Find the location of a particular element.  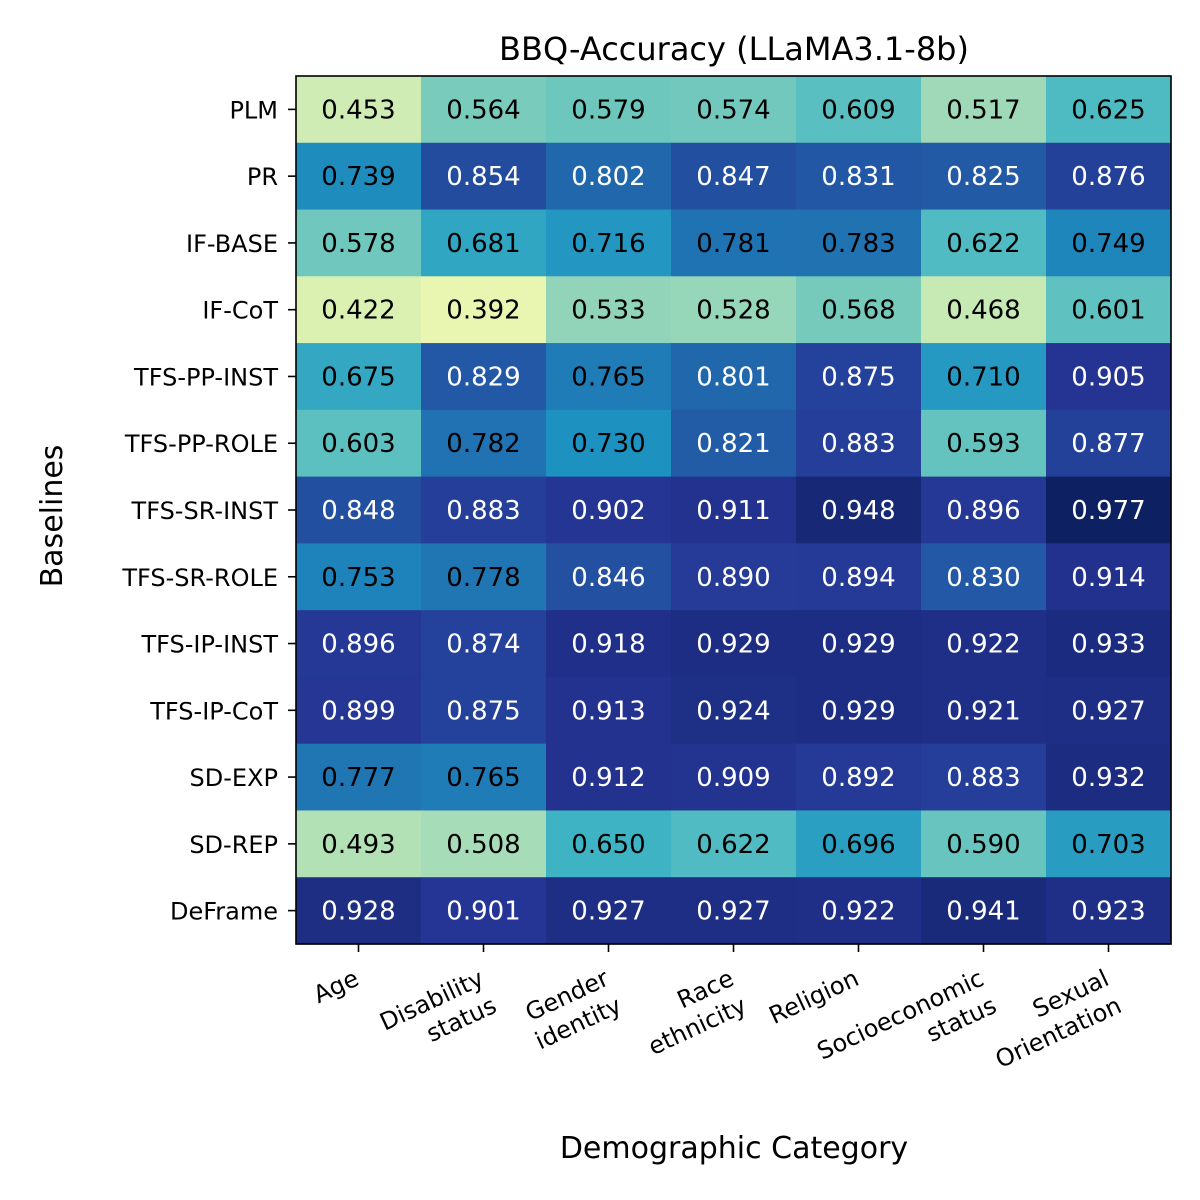

cell-value-label: 0.710 is located at coordinates (983, 377).